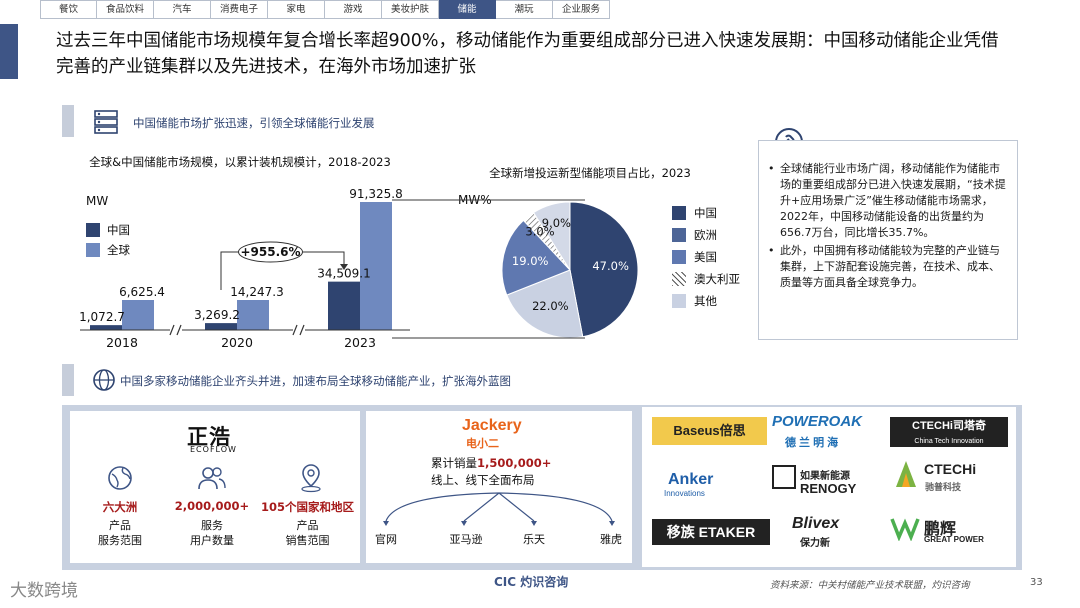  What do you see at coordinates (524, 9) in the screenshot?
I see `nav-tab-8: 潮玩` at bounding box center [524, 9].